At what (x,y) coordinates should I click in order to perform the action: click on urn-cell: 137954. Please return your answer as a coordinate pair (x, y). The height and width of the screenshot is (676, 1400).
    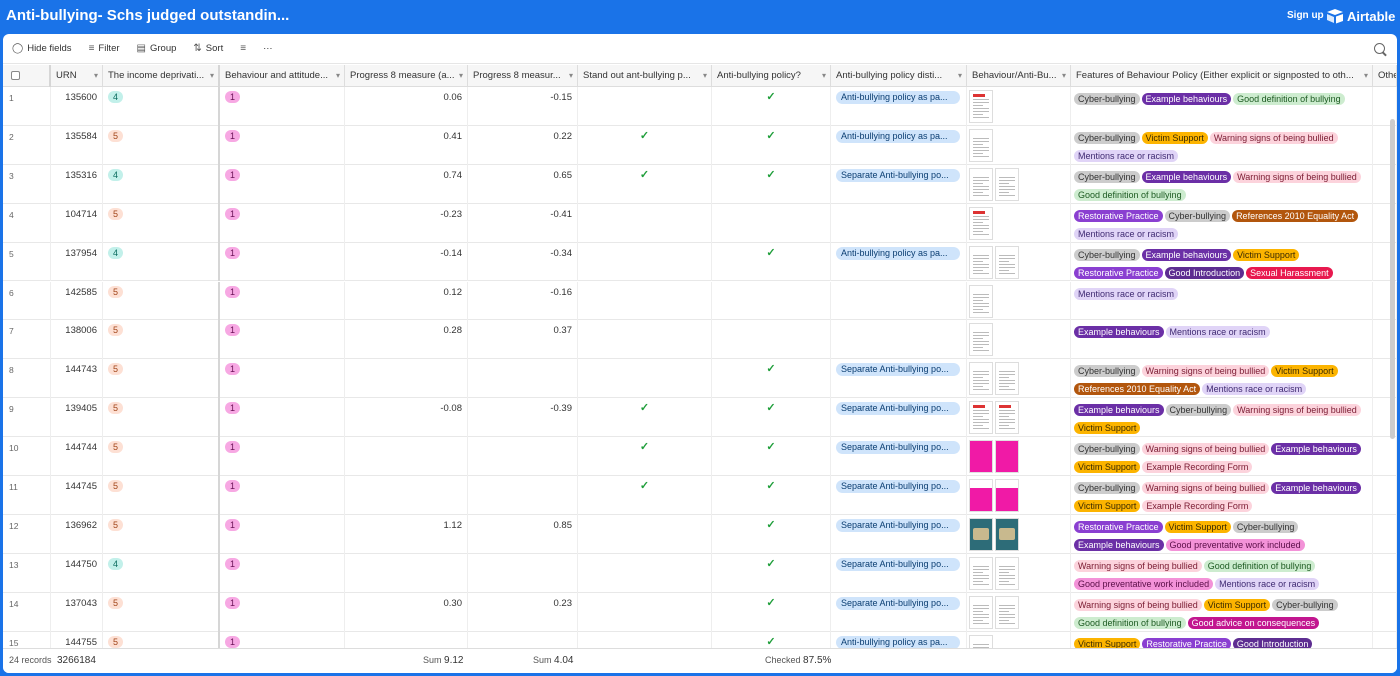
    Looking at the image, I should click on (77, 262).